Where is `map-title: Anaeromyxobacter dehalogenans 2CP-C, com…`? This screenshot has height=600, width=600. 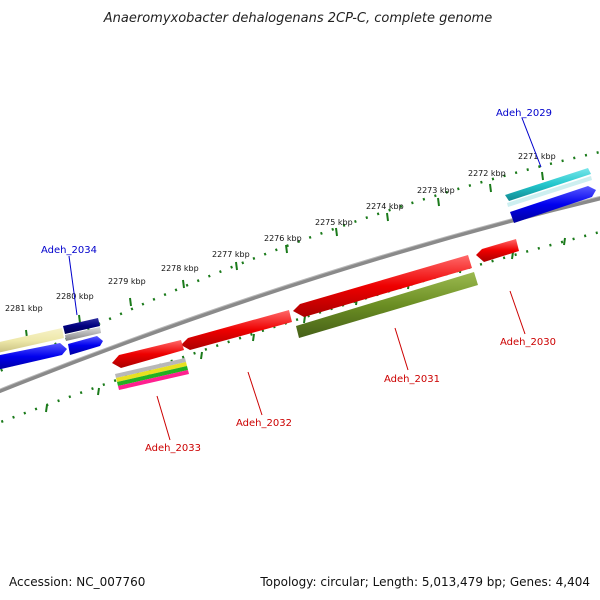 map-title: Anaeromyxobacter dehalogenans 2CP-C, com… is located at coordinates (297, 18).